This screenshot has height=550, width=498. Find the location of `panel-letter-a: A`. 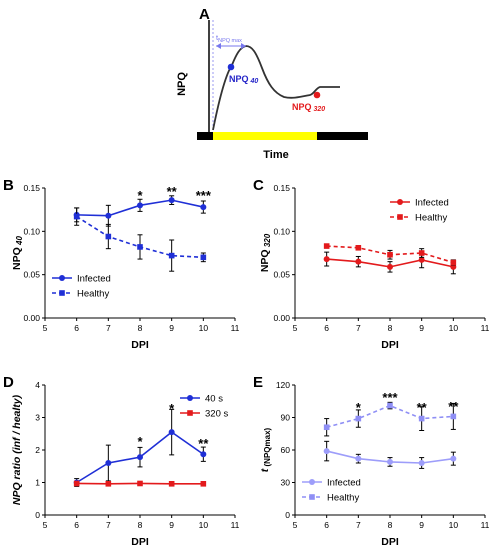

panel-letter-a: A is located at coordinates (204, 14).